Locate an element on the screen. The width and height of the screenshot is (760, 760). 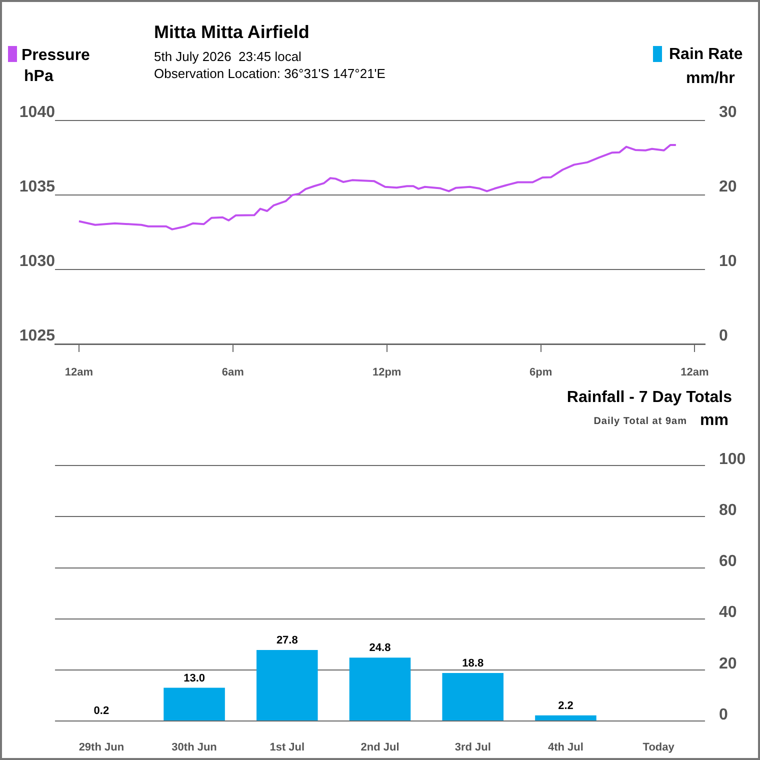
x-tick-label: 6am is located at coordinates (233, 372).